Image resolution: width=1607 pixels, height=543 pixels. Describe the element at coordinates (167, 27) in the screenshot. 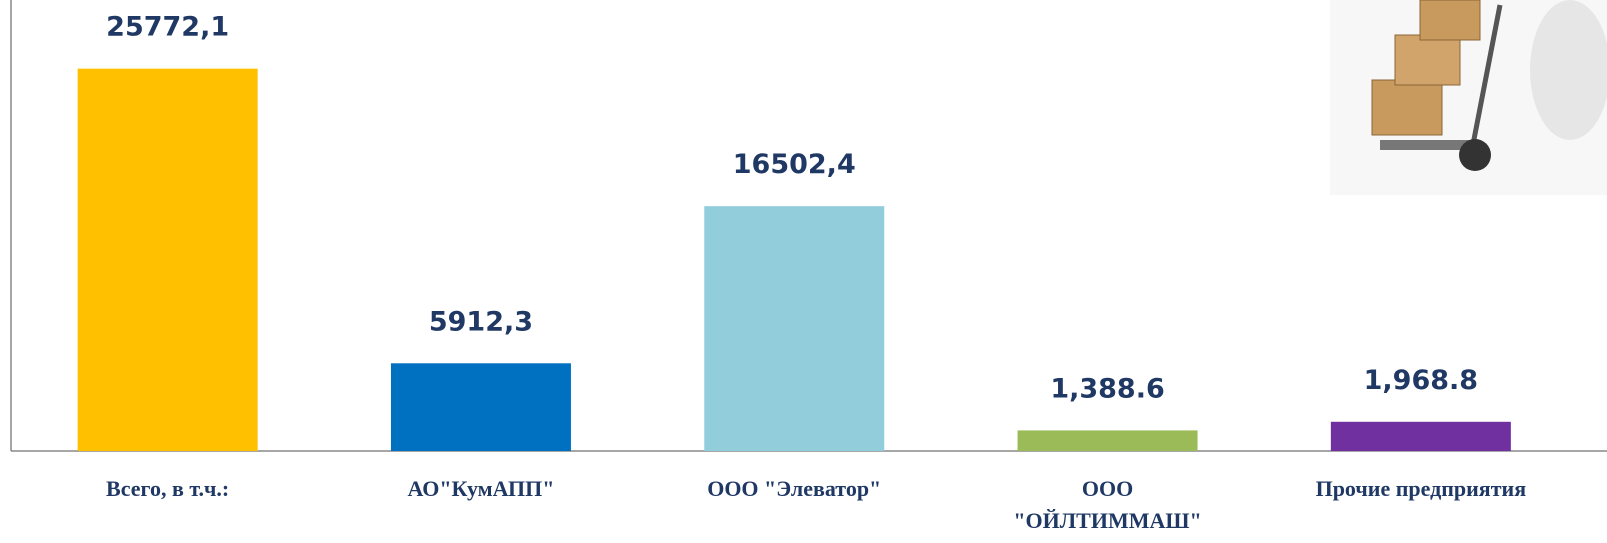

I see `value-label: 25772,1` at that location.